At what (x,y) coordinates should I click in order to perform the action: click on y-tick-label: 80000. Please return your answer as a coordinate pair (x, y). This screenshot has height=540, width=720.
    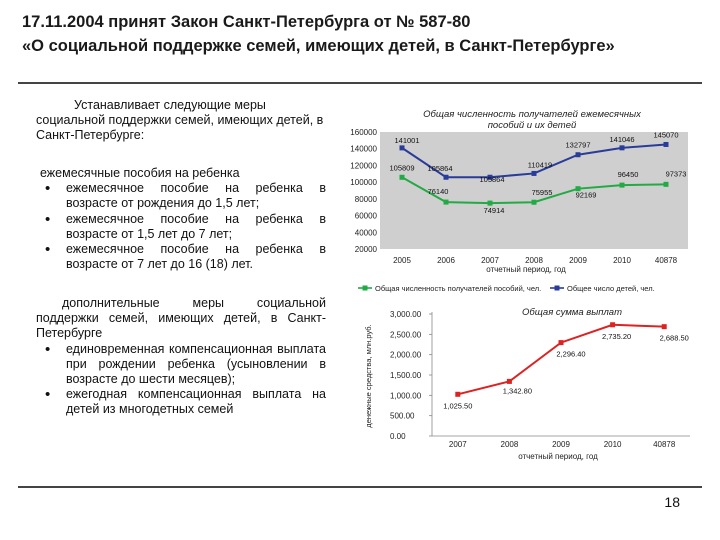
    Looking at the image, I should click on (366, 199).